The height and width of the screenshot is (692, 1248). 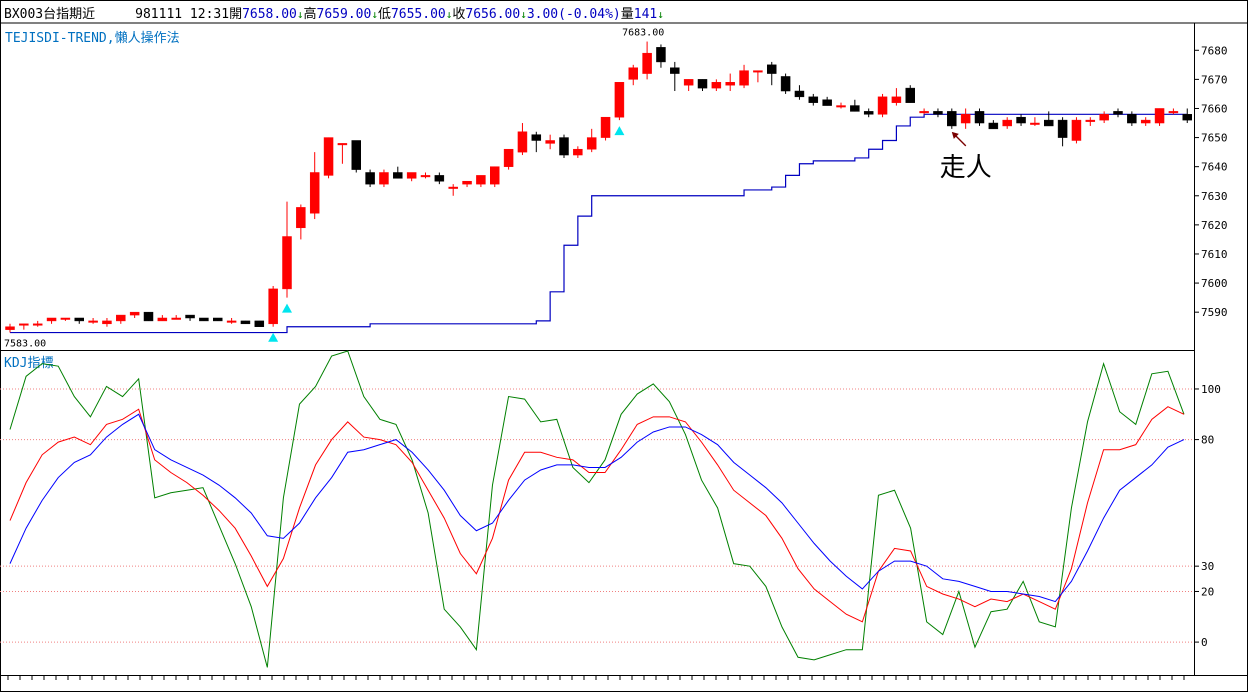 What do you see at coordinates (966, 168) in the screenshot?
I see `annotation-text: 走人` at bounding box center [966, 168].